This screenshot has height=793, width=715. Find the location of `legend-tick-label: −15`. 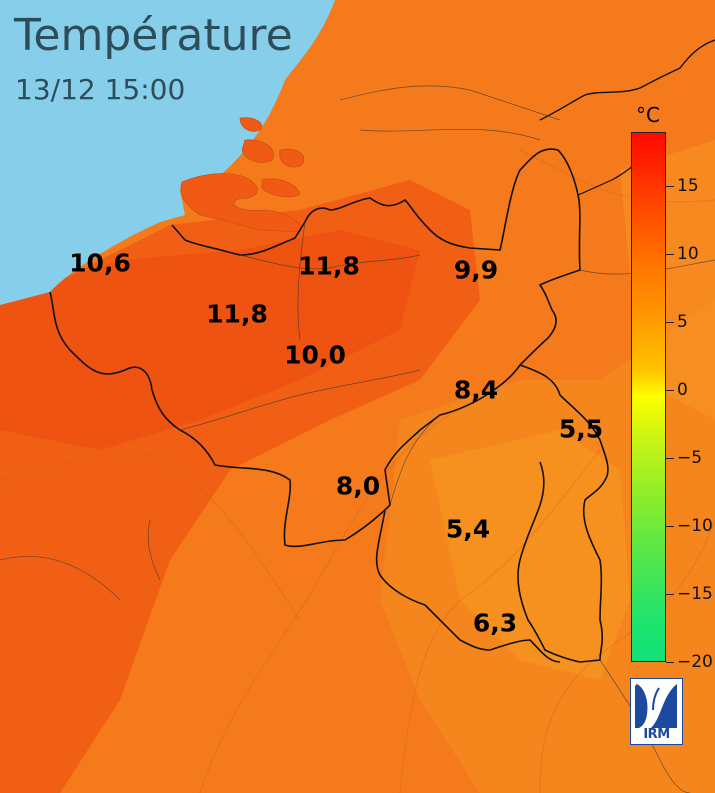

legend-tick-label: −15 is located at coordinates (695, 594).